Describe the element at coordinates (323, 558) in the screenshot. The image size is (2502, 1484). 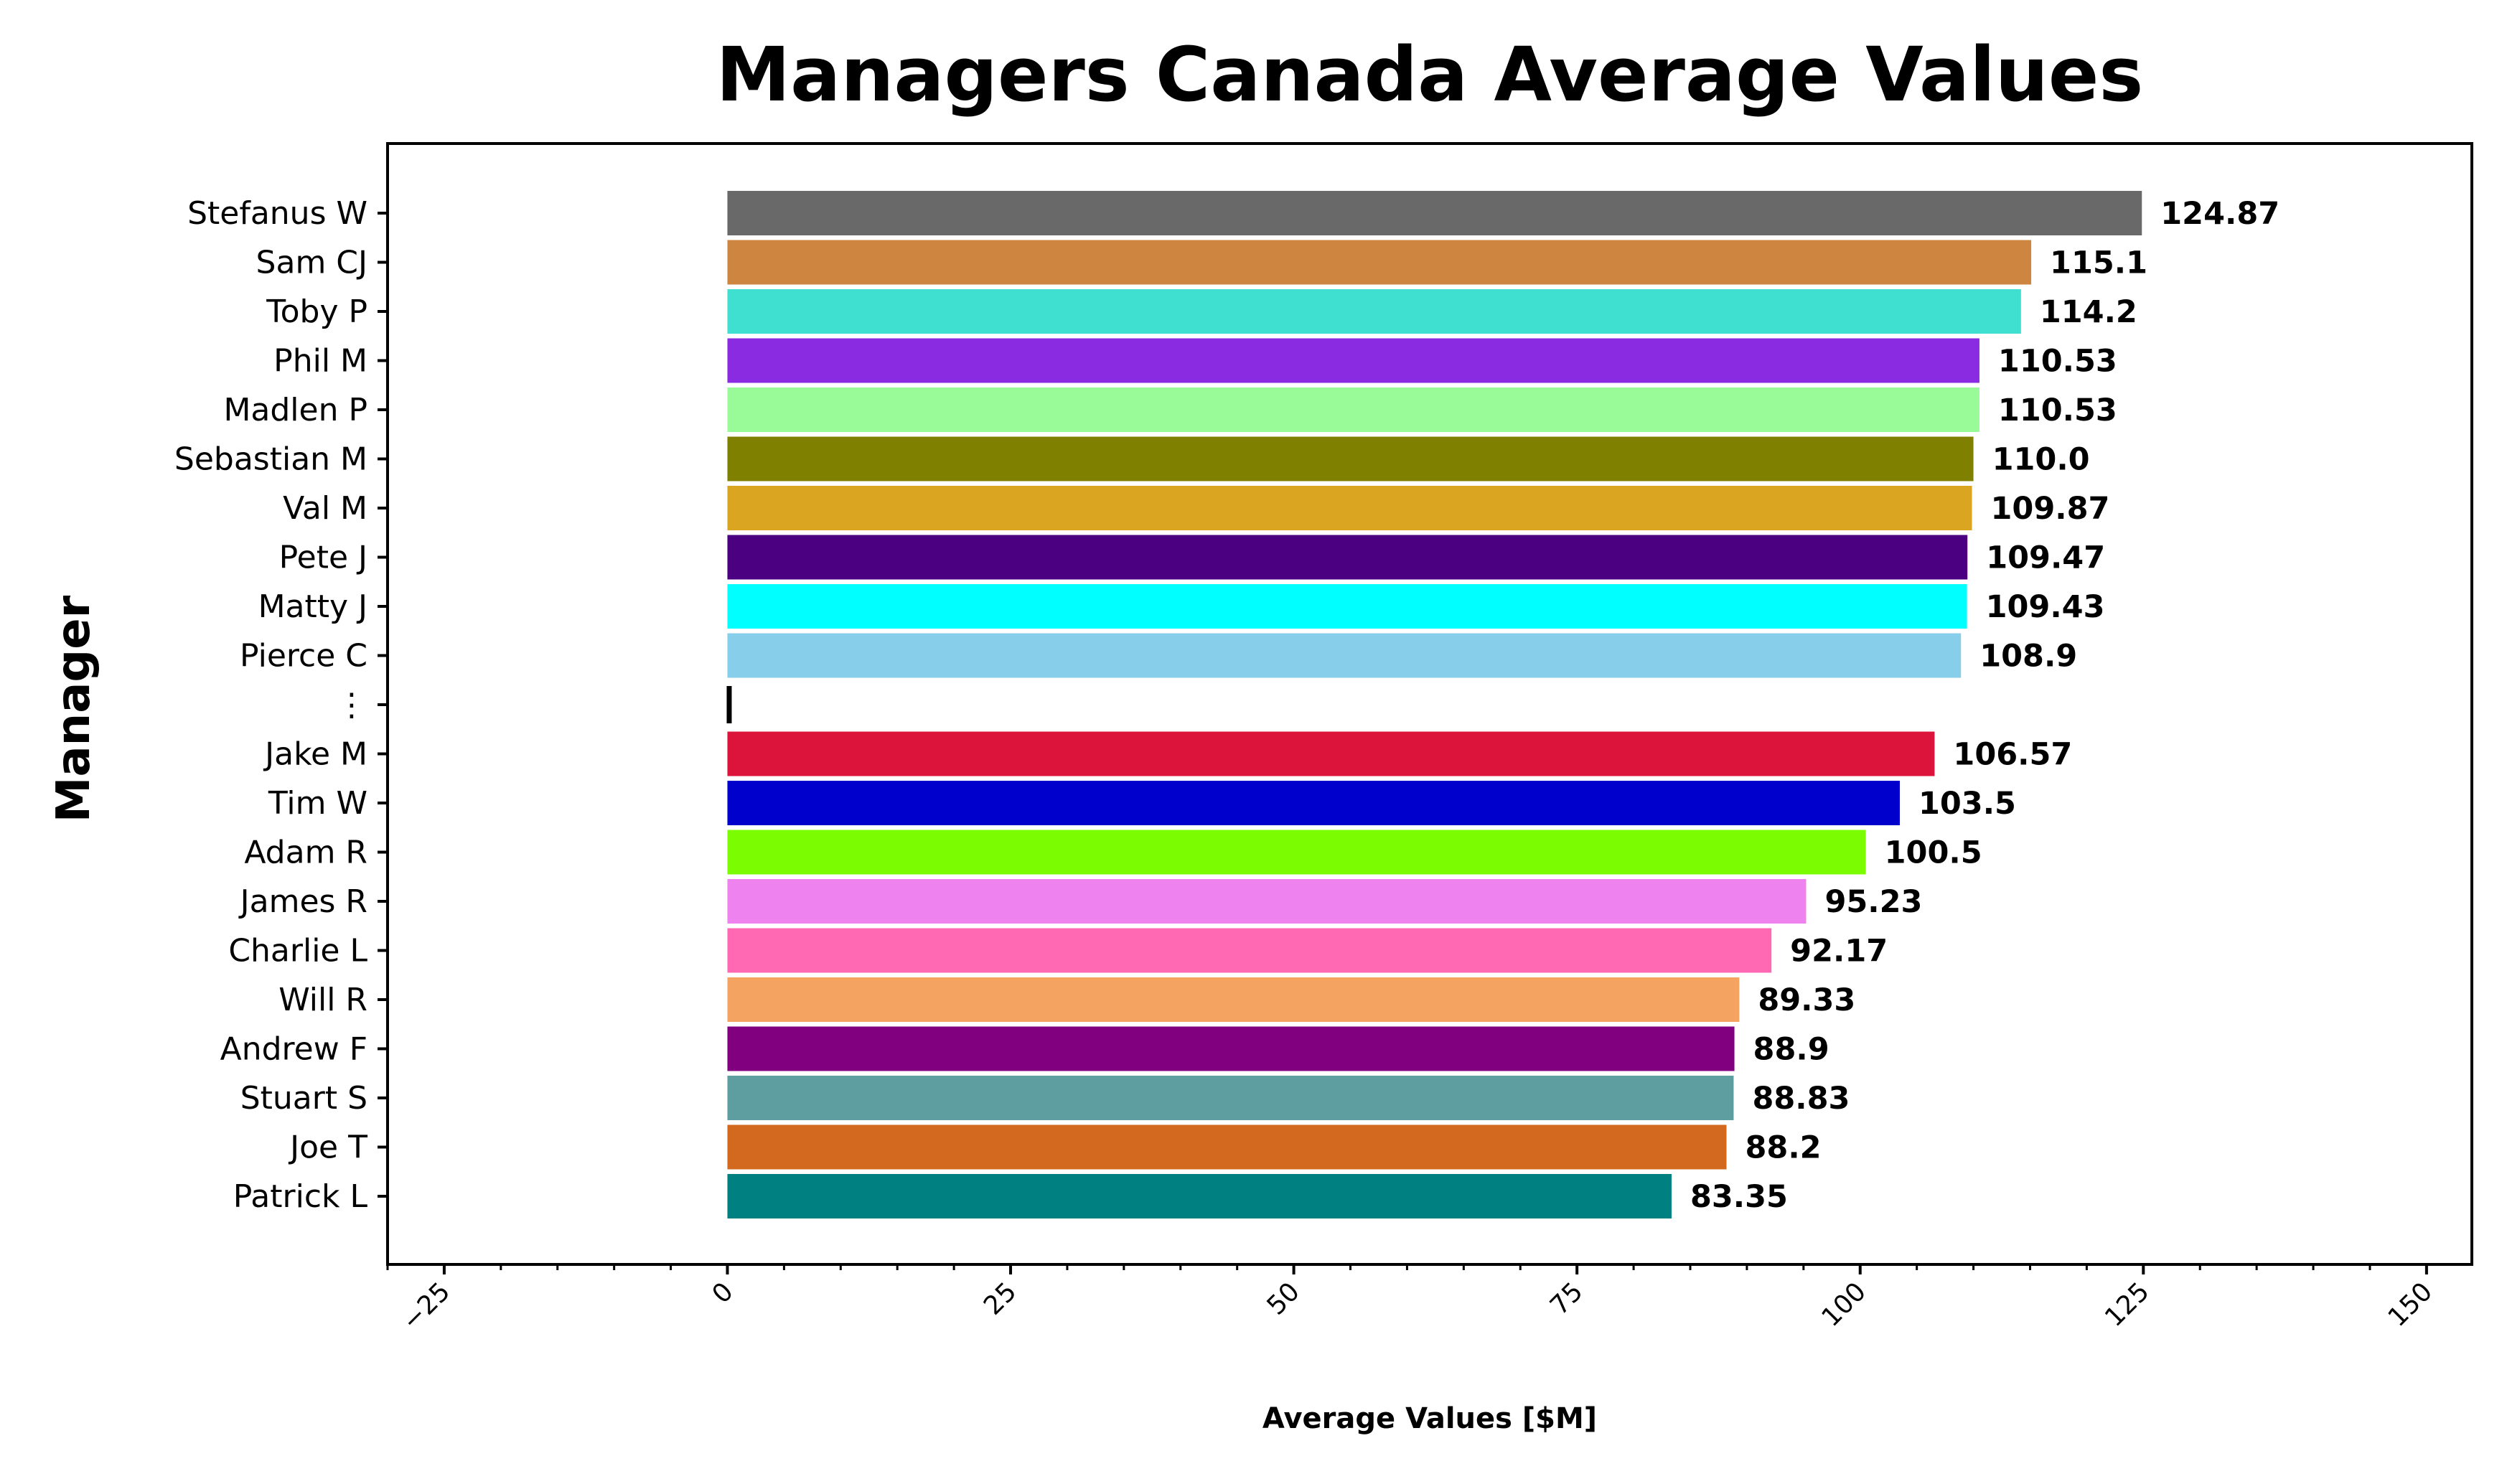
I see `y-tick-label: Pete J` at that location.